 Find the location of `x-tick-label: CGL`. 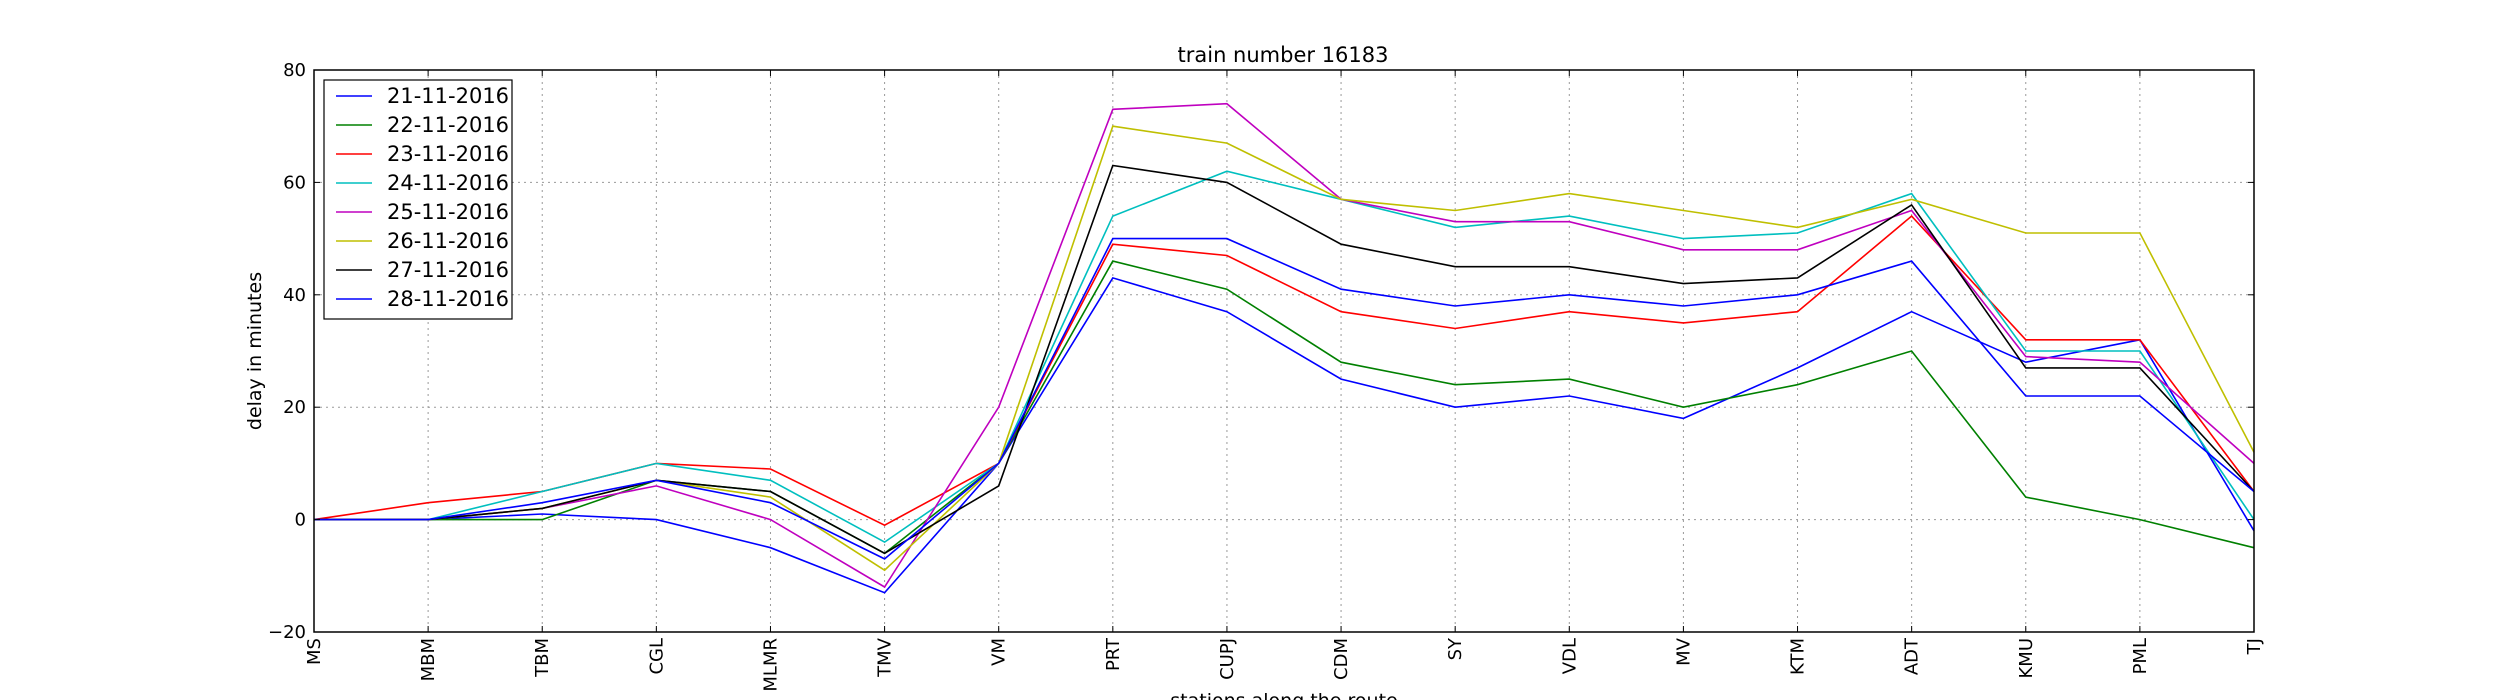

x-tick-label: CGL is located at coordinates (656, 656).